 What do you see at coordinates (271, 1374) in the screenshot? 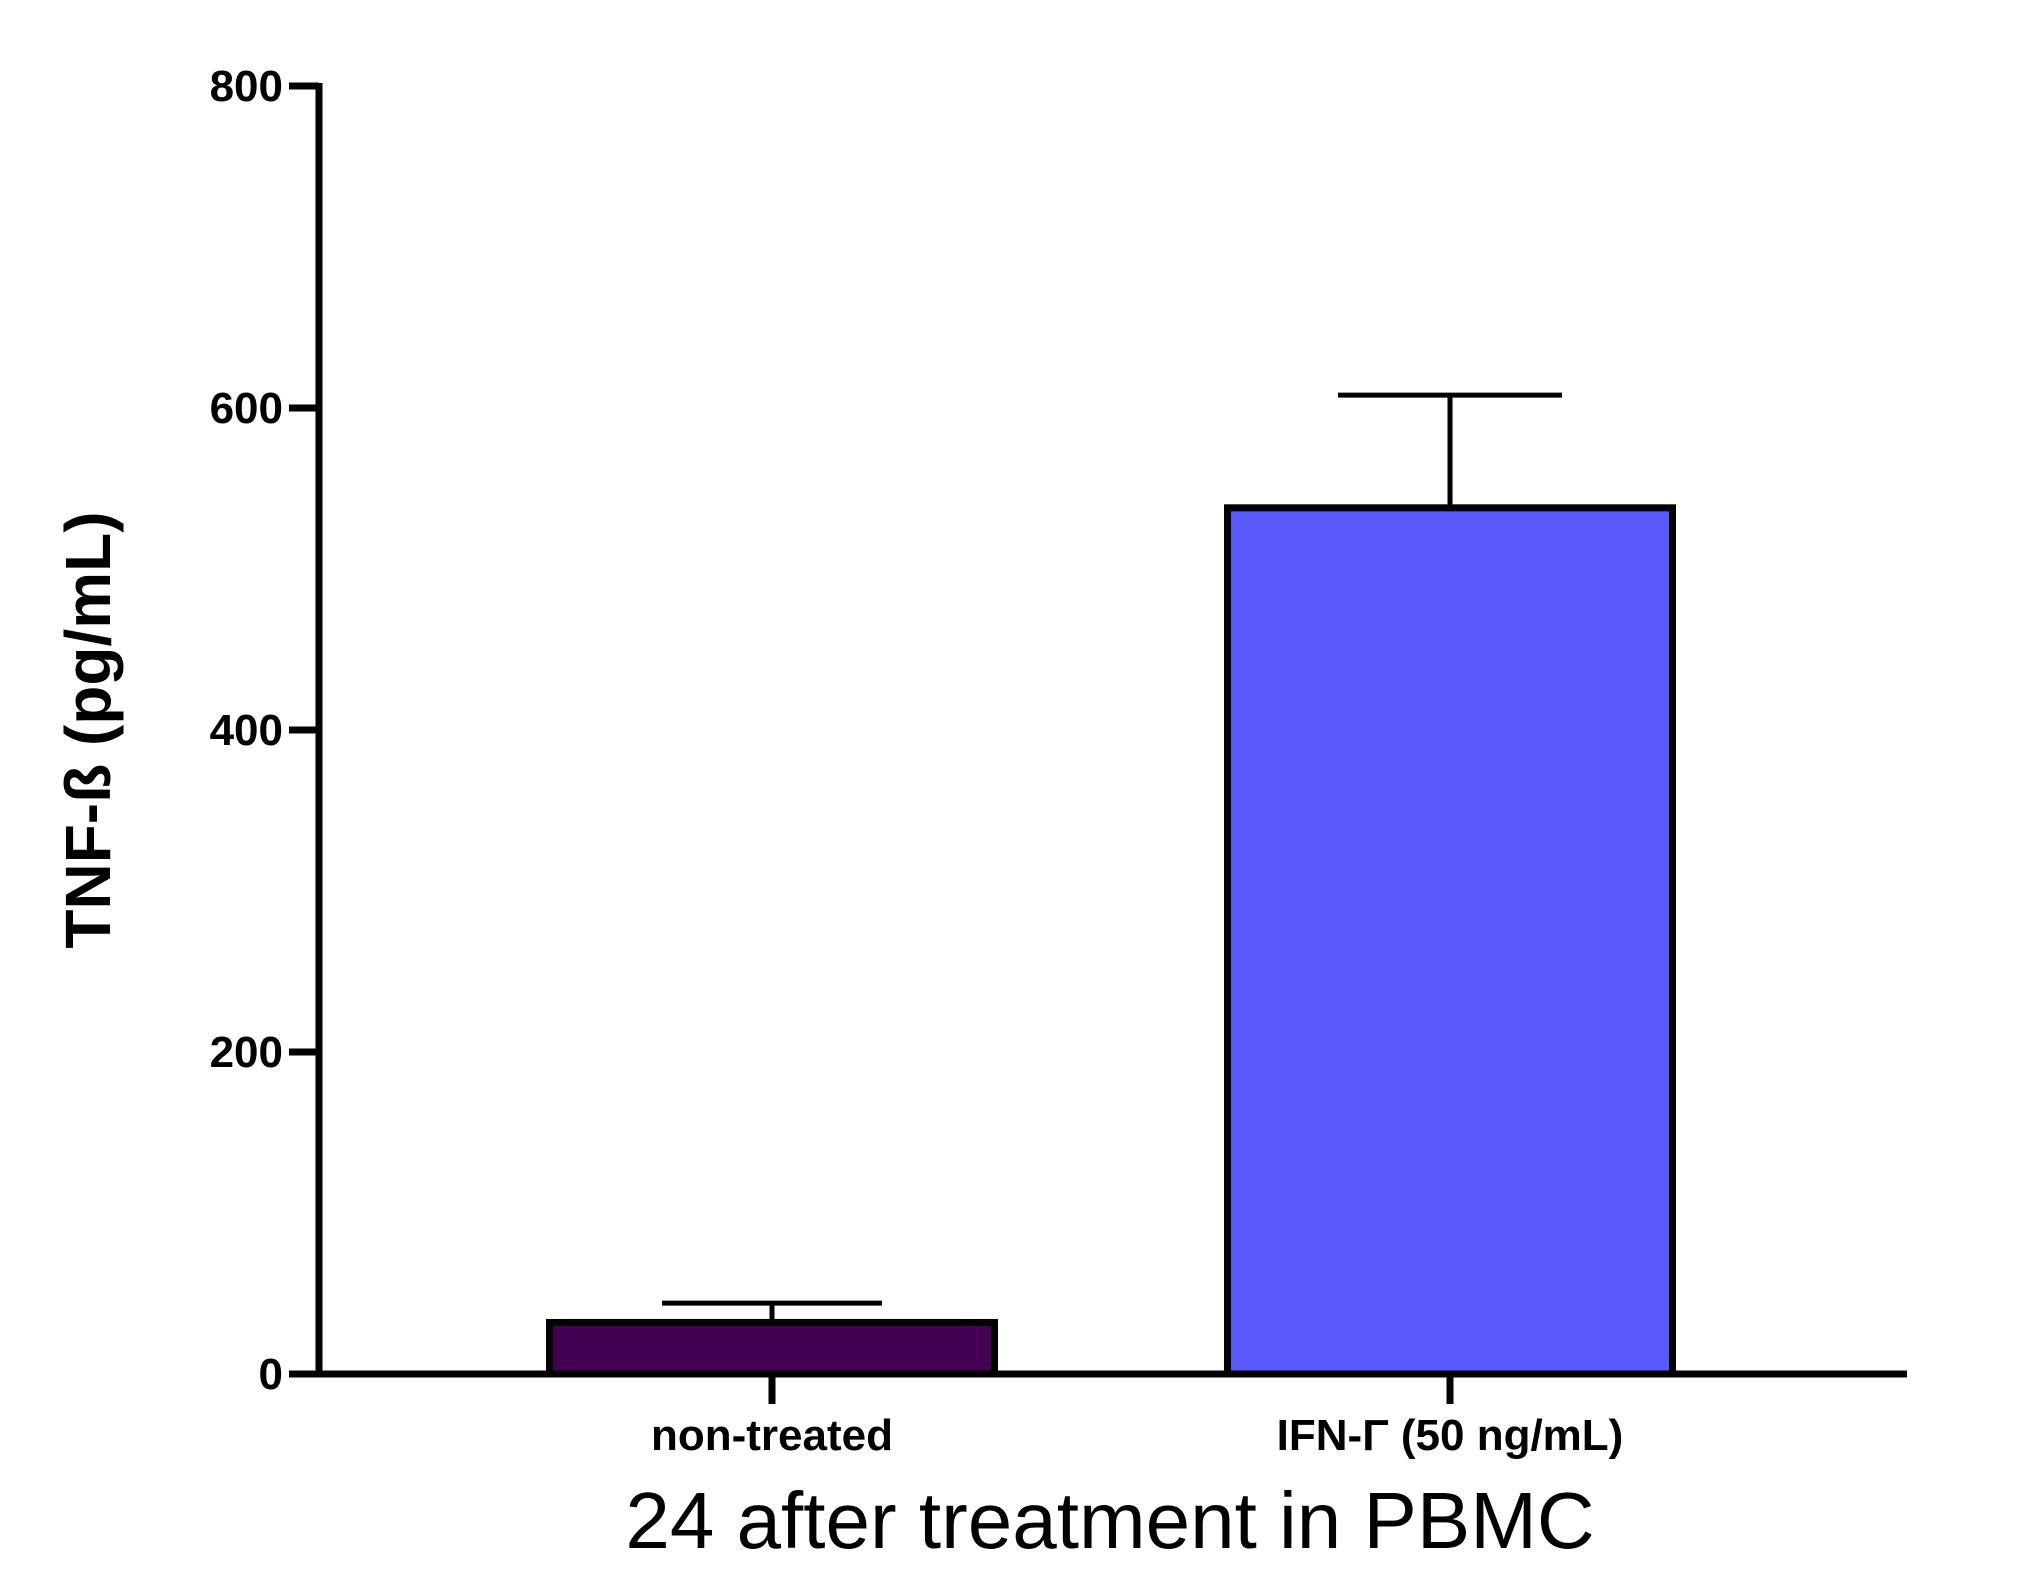
I see `y-tick-label: 0` at bounding box center [271, 1374].